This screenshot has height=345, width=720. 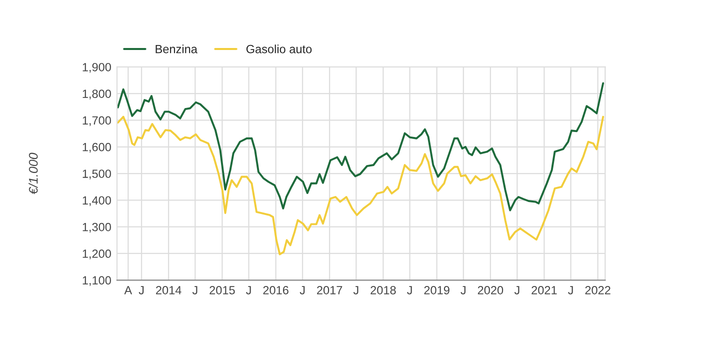 I want to click on x-tick-label: 2017, so click(x=329, y=290).